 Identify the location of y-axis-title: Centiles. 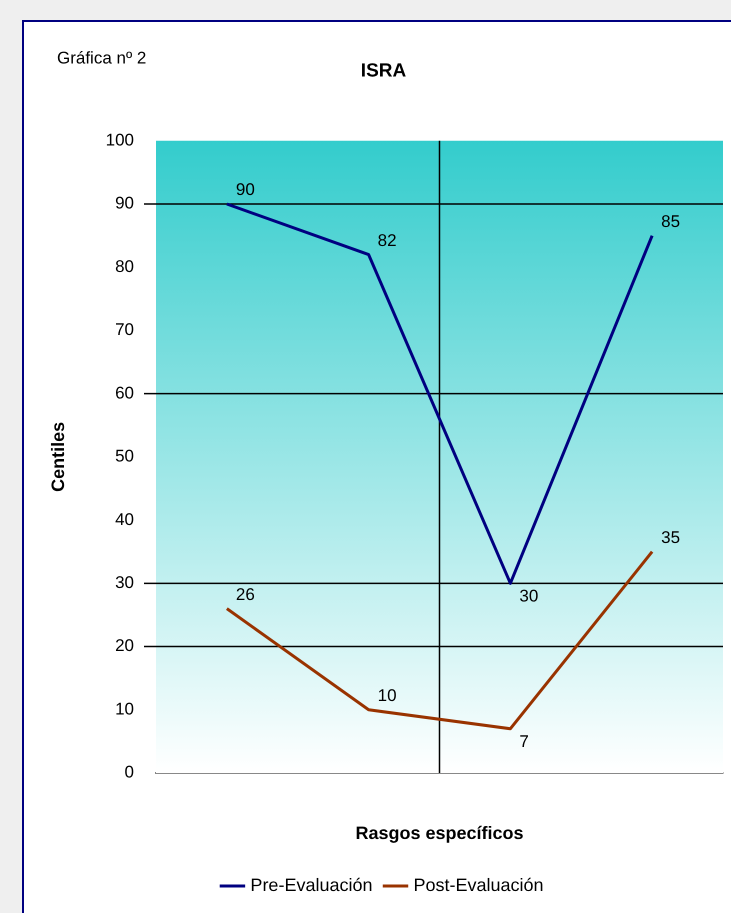
(58, 457).